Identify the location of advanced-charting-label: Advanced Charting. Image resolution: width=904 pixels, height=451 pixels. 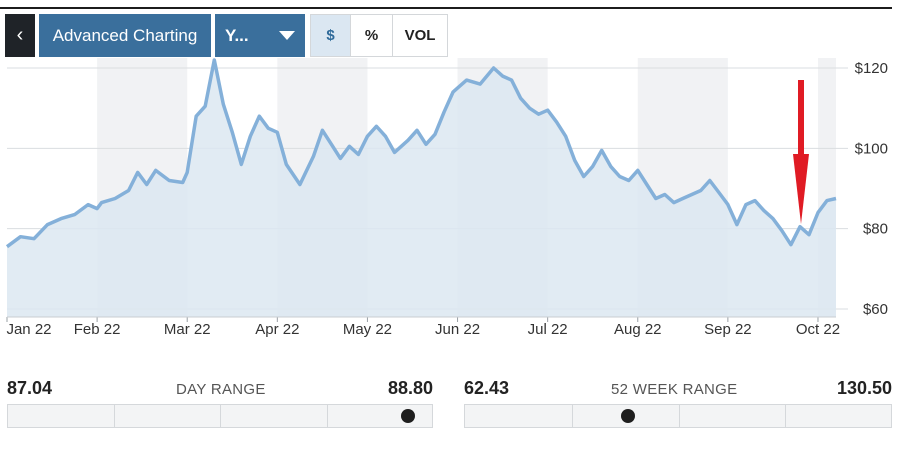
(125, 35).